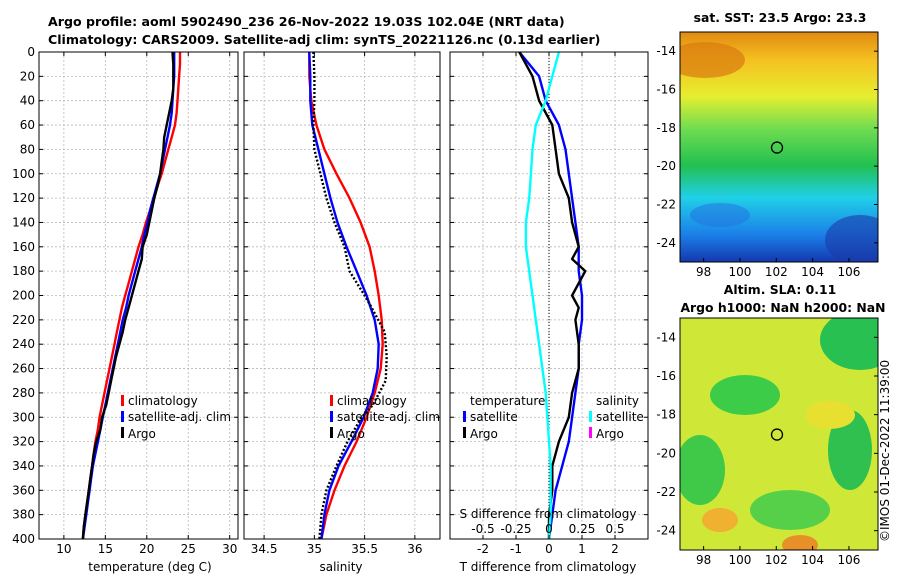  Describe the element at coordinates (548, 567) in the screenshot. I see `difference-xlabel: T difference from climatology` at that location.